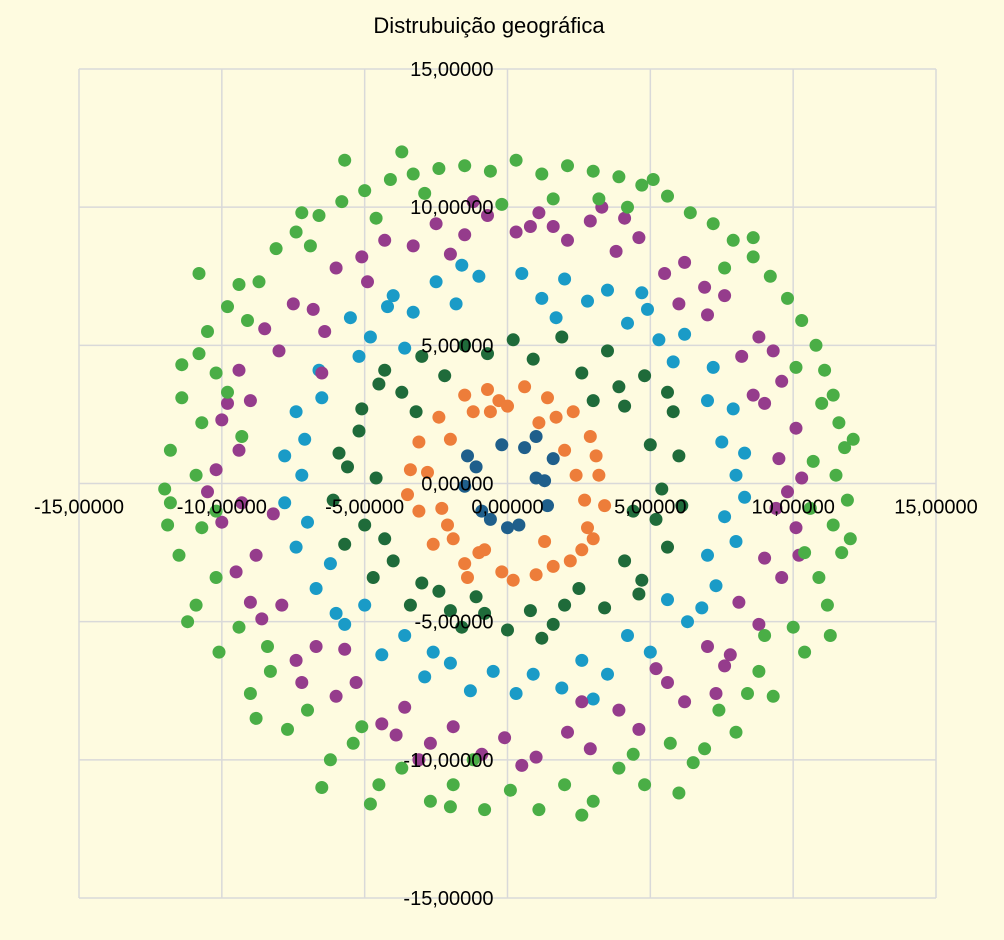  What do you see at coordinates (79, 508) in the screenshot?
I see `x-tick-label: -15,00000` at bounding box center [79, 508].